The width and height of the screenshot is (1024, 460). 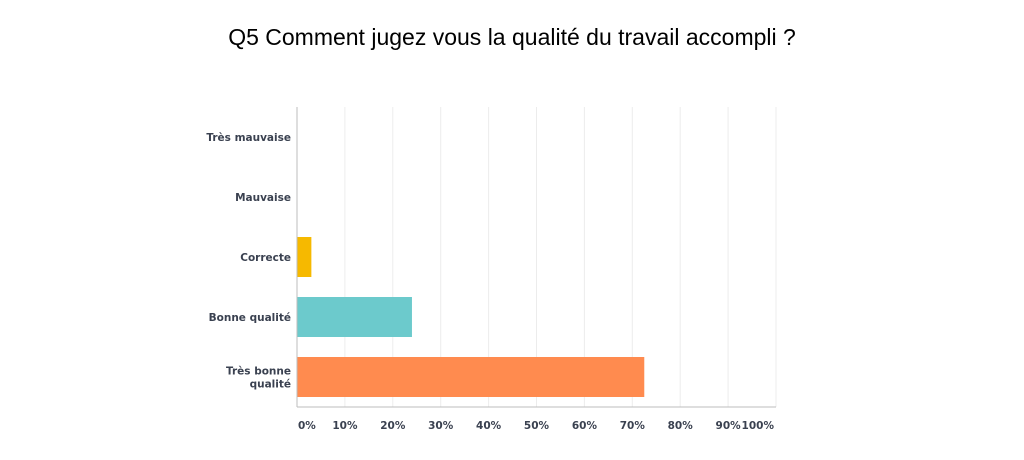 What do you see at coordinates (471, 317) in the screenshot?
I see `bars` at bounding box center [471, 317].